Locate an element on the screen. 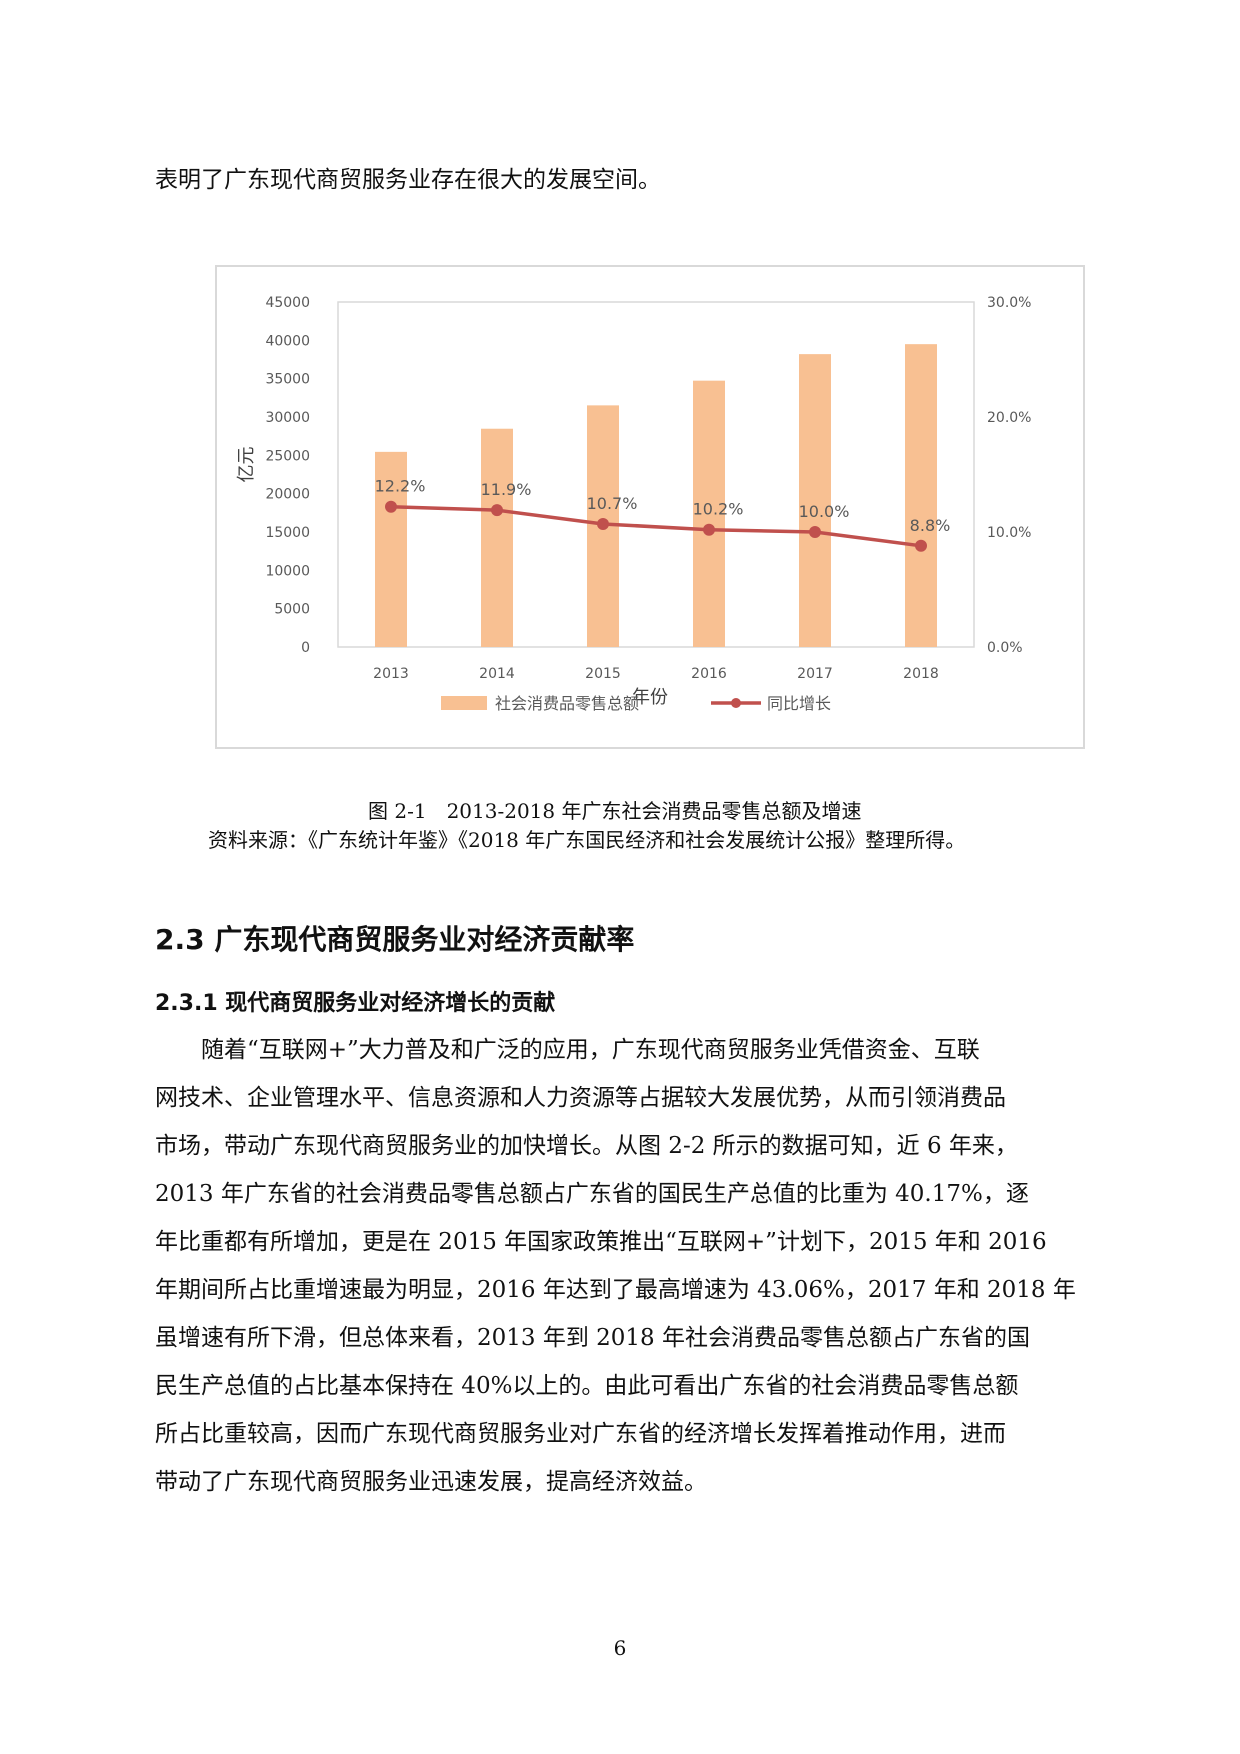 The height and width of the screenshot is (1754, 1240). y-tick-label: 10000 is located at coordinates (287, 571).